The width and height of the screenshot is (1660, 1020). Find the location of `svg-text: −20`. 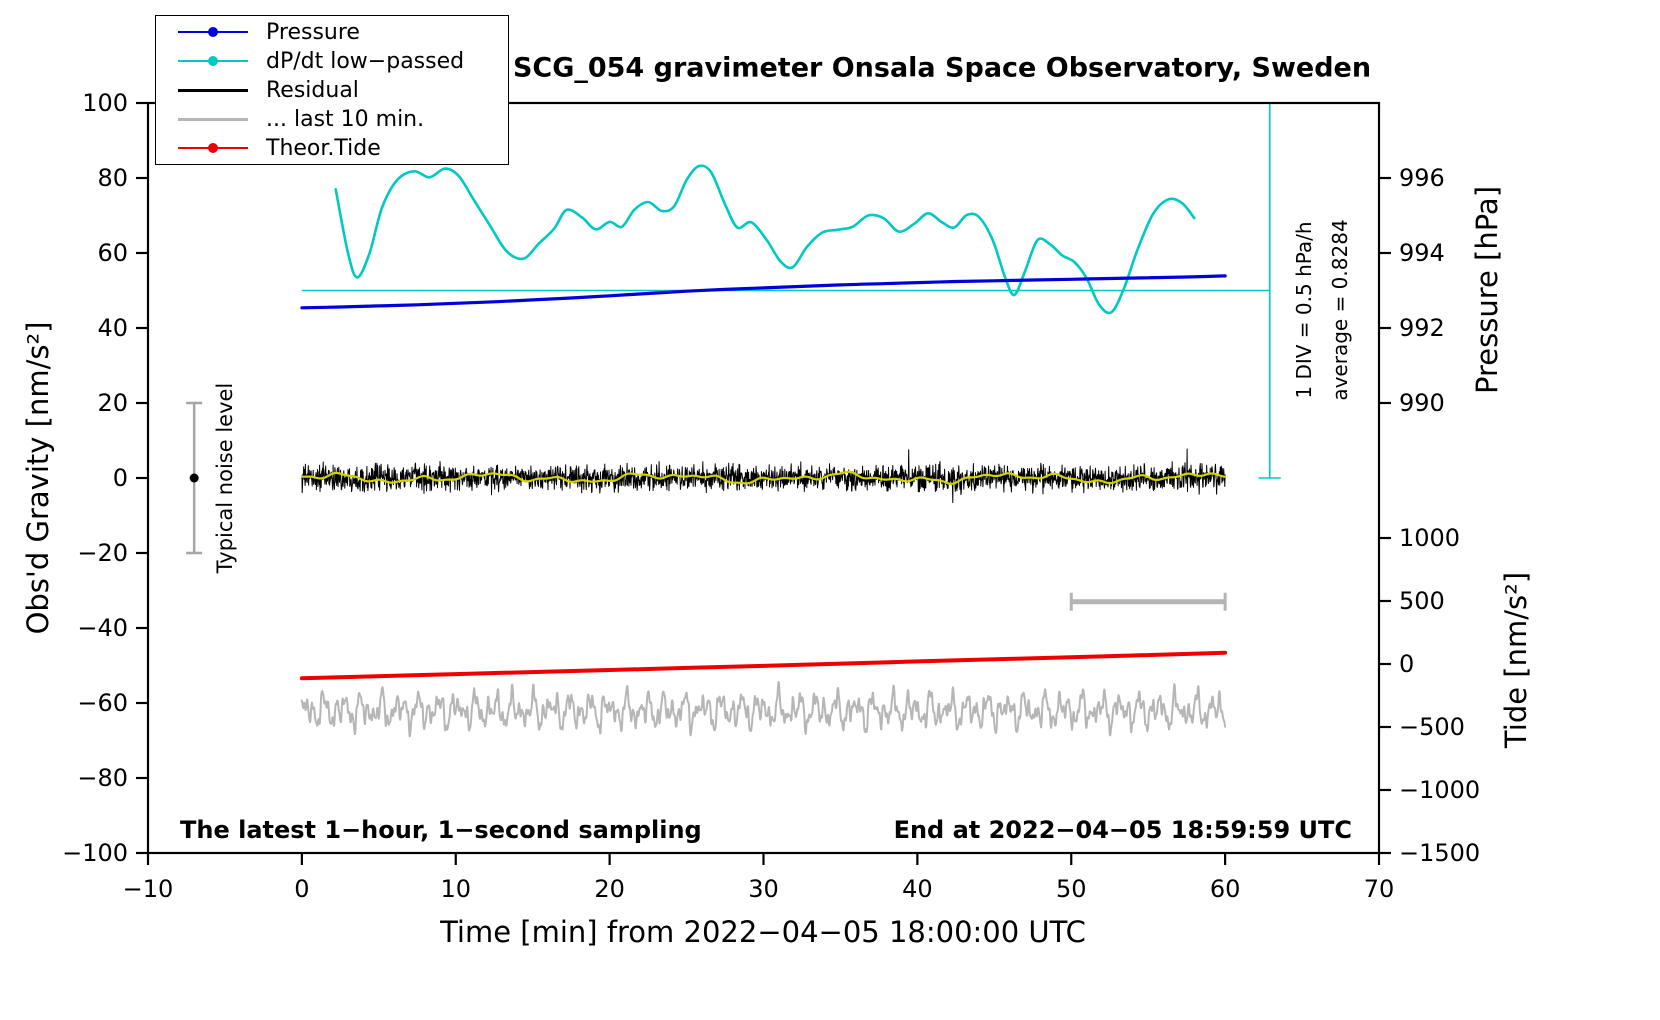

svg-text: −20 is located at coordinates (102, 553).